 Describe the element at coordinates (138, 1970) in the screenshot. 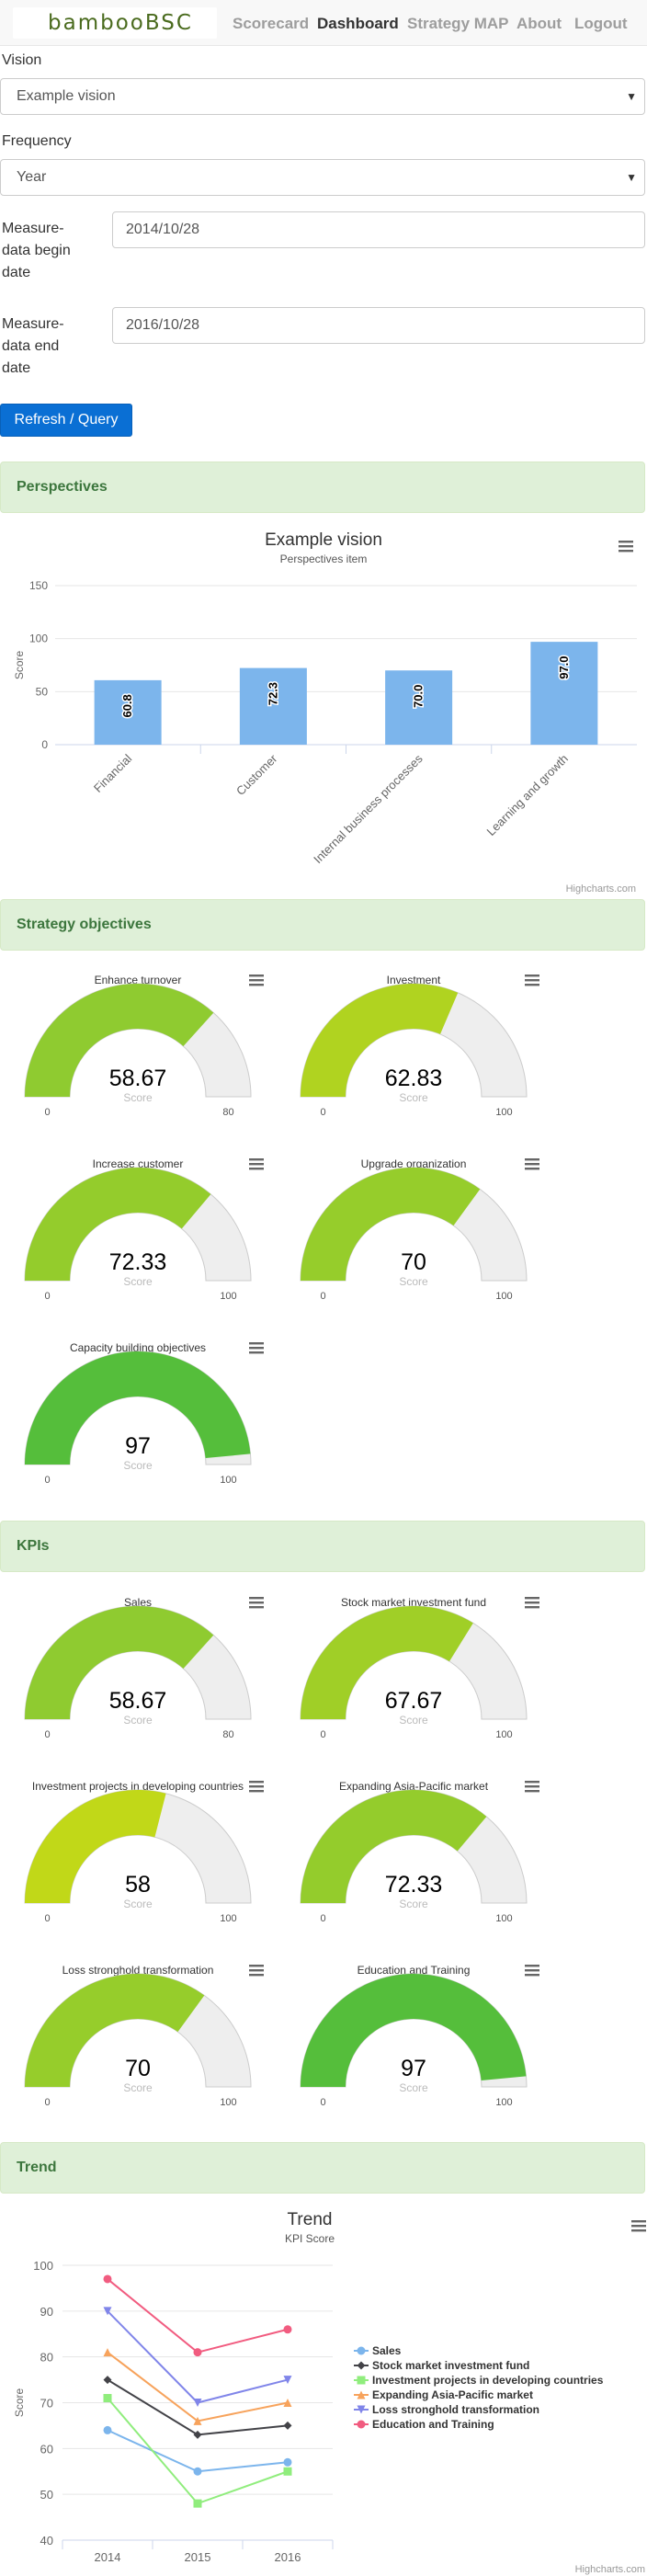

I see `gauge-title: Loss stronghold transformation` at that location.